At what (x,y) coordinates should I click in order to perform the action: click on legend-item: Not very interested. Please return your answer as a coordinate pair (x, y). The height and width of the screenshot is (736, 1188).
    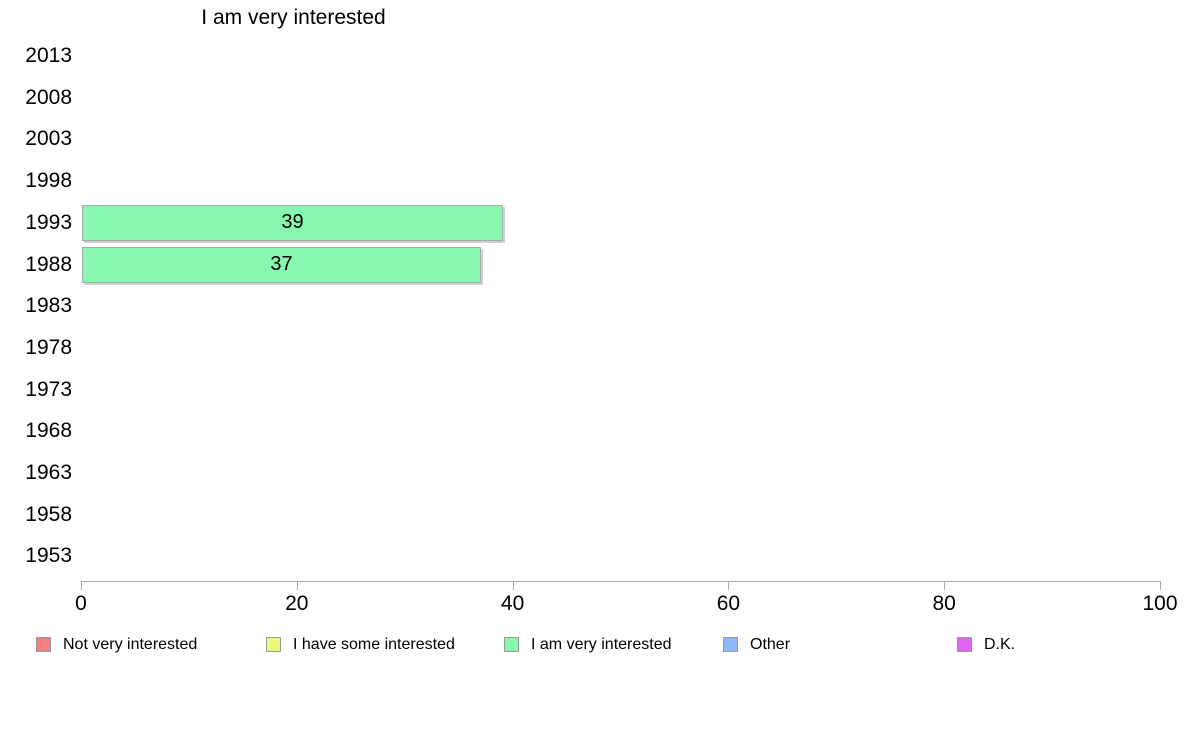
    Looking at the image, I should click on (116, 644).